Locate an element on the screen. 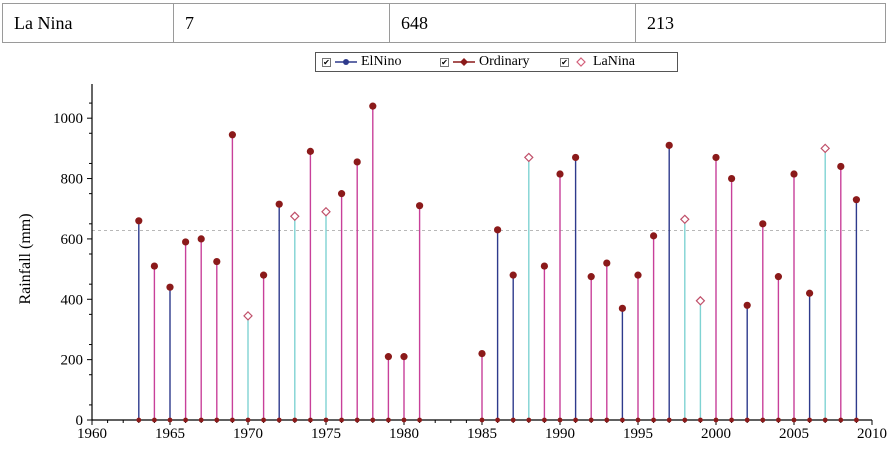  x-tick-label: 1965 is located at coordinates (170, 434).